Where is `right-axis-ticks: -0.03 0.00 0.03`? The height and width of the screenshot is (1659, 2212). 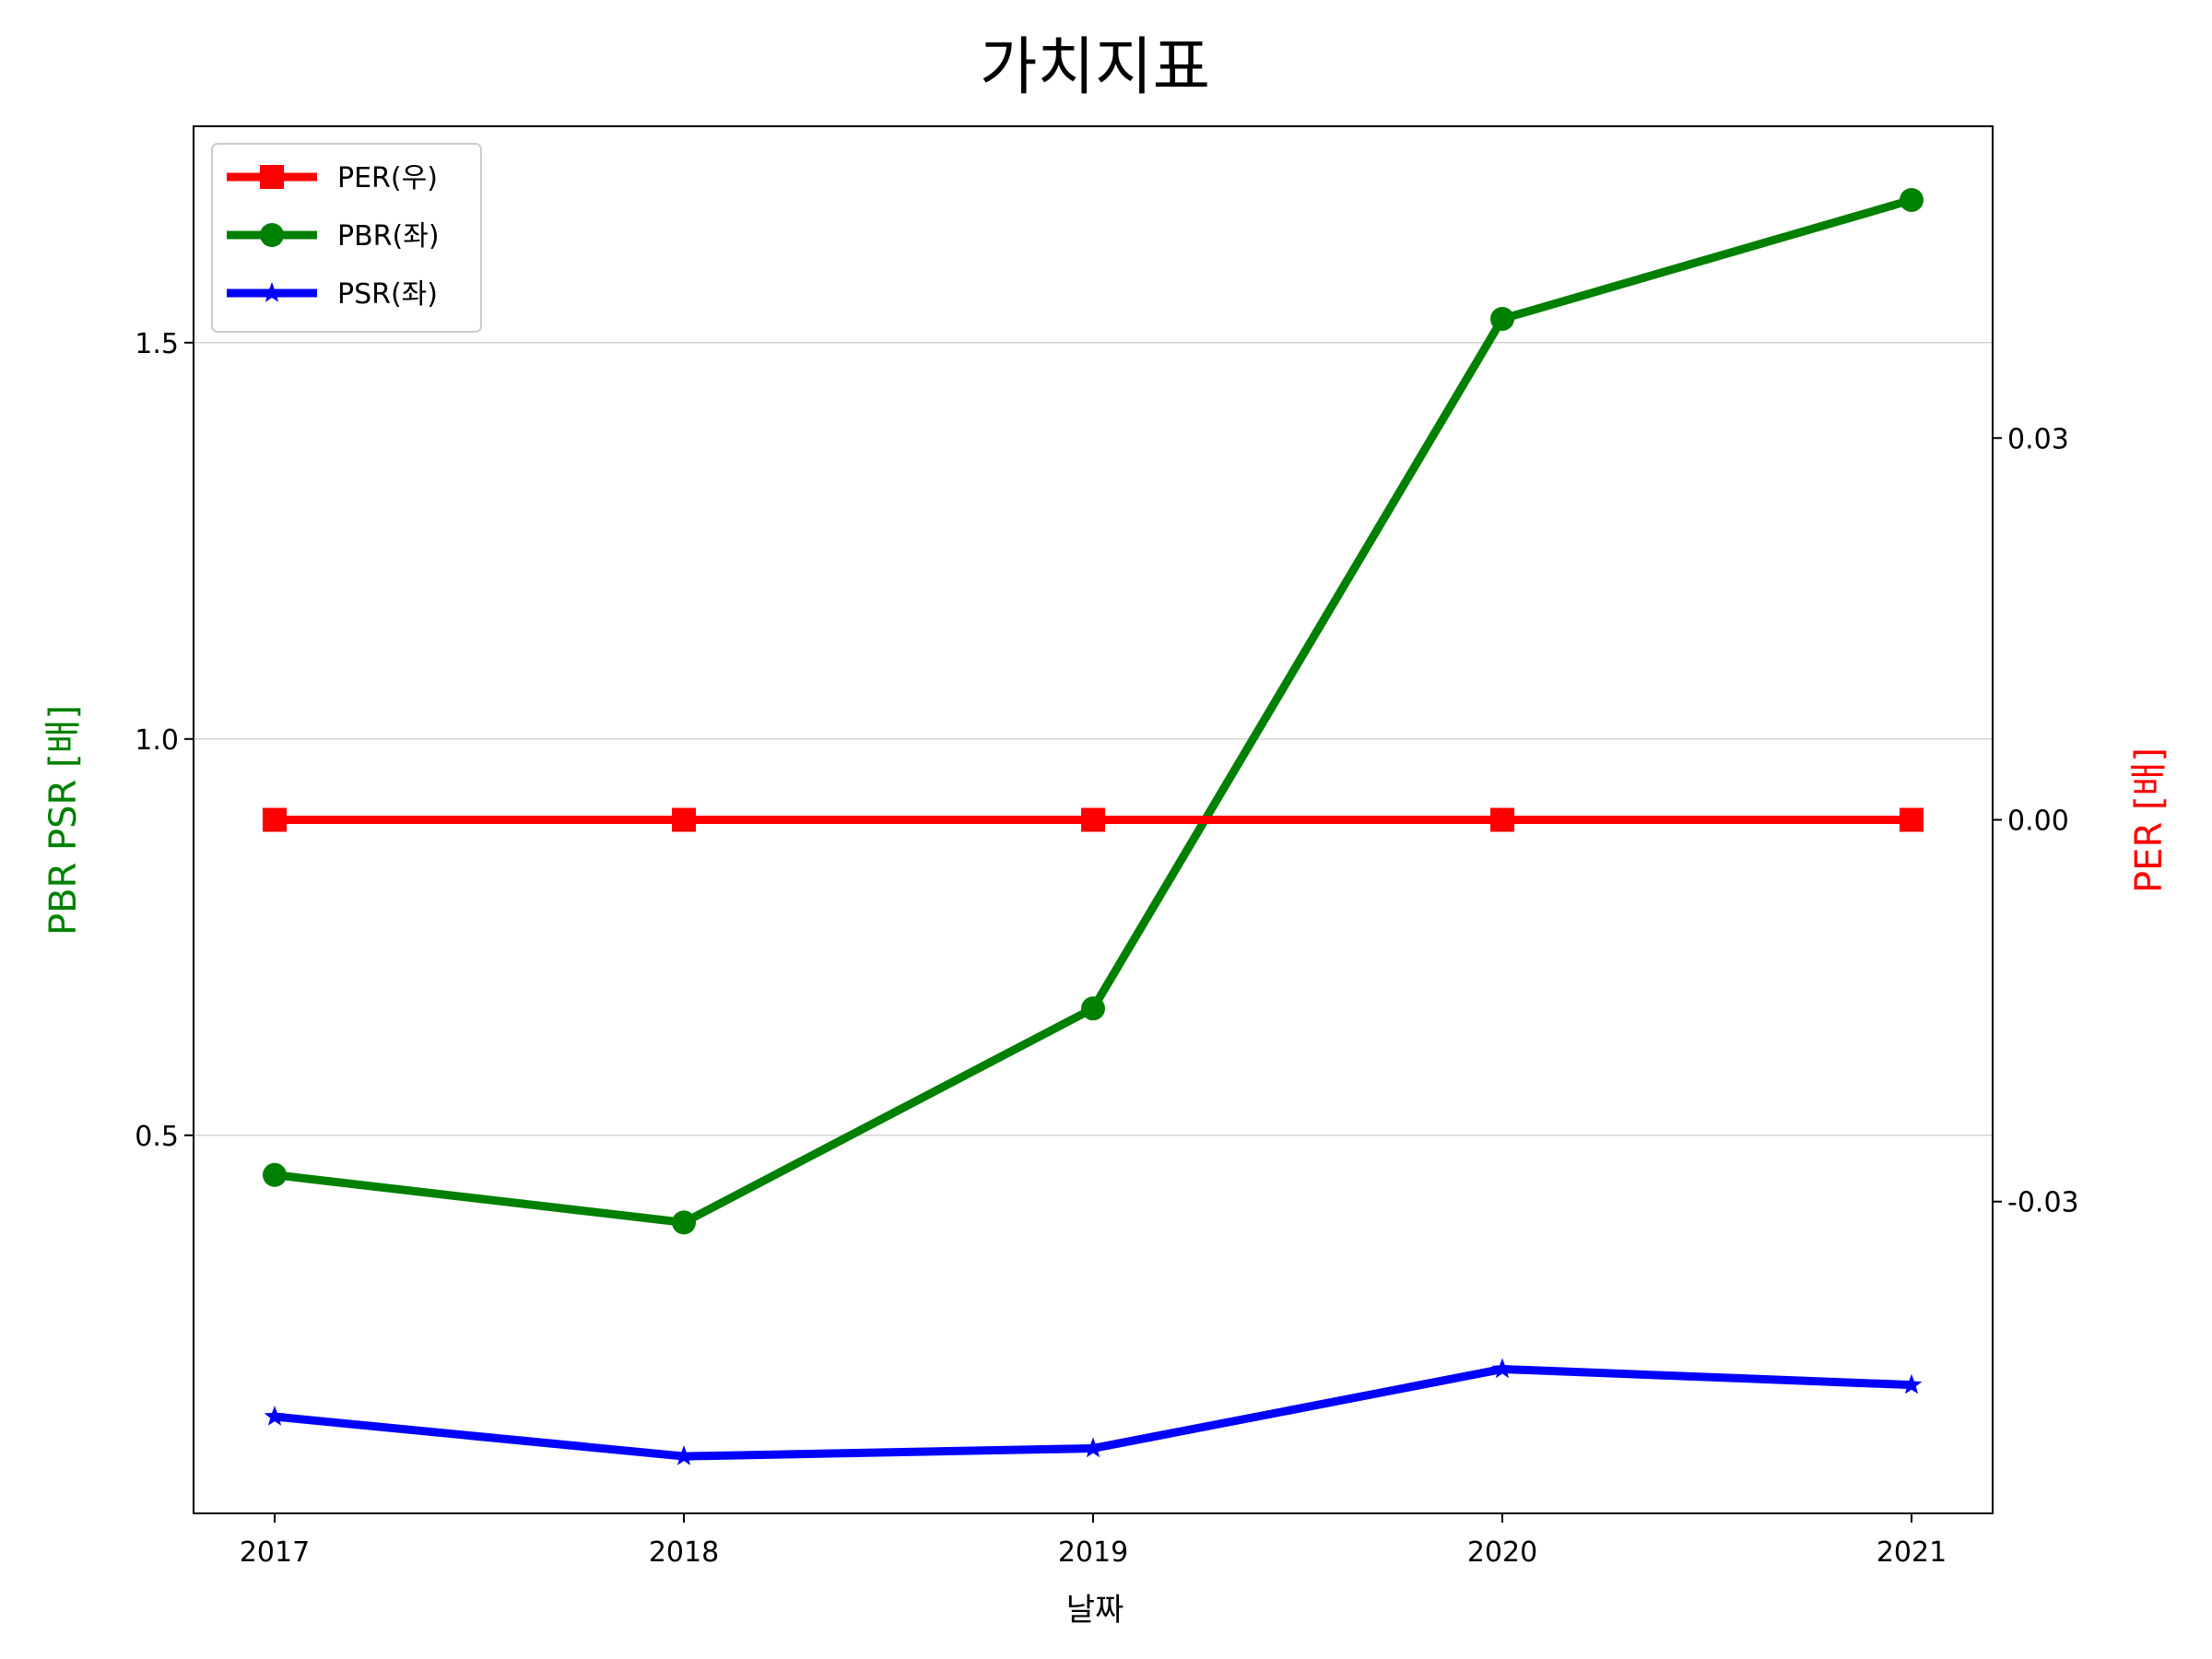
right-axis-ticks: -0.03 0.00 0.03 is located at coordinates (2036, 821).